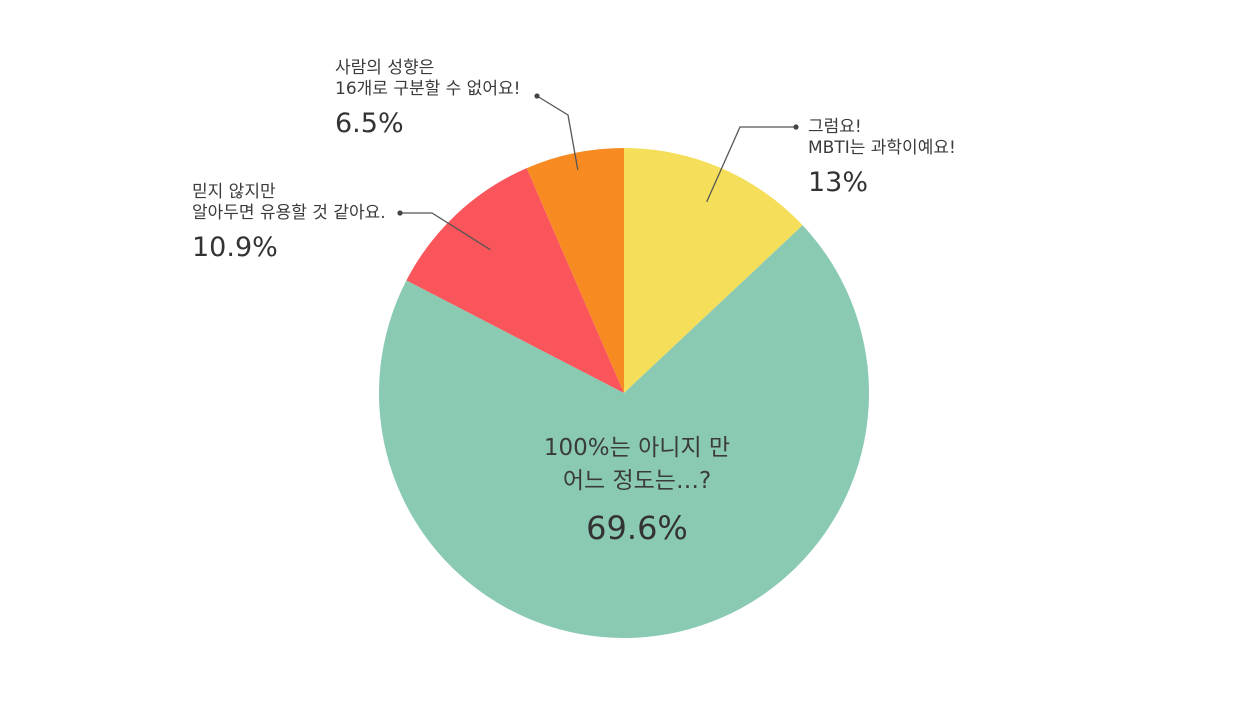 The height and width of the screenshot is (703, 1250). I want to click on slice-value-label: 10.9%, so click(235, 247).